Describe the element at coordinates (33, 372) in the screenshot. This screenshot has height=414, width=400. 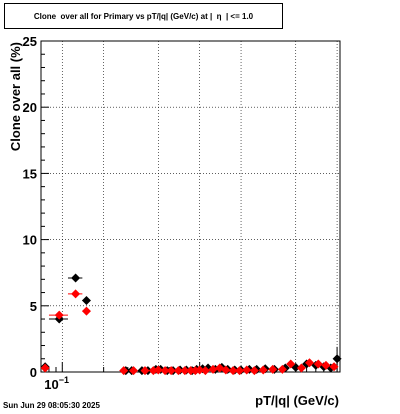
I see `y-tick-label: 0` at that location.